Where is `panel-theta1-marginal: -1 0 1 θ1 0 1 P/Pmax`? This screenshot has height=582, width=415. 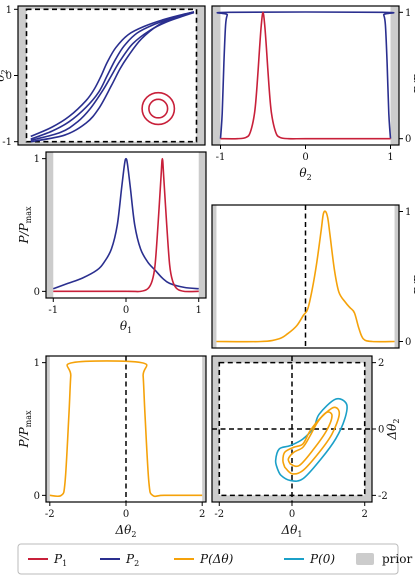 panel-theta1-marginal: -1 0 1 θ1 0 1 P/Pmax is located at coordinates (112, 243).